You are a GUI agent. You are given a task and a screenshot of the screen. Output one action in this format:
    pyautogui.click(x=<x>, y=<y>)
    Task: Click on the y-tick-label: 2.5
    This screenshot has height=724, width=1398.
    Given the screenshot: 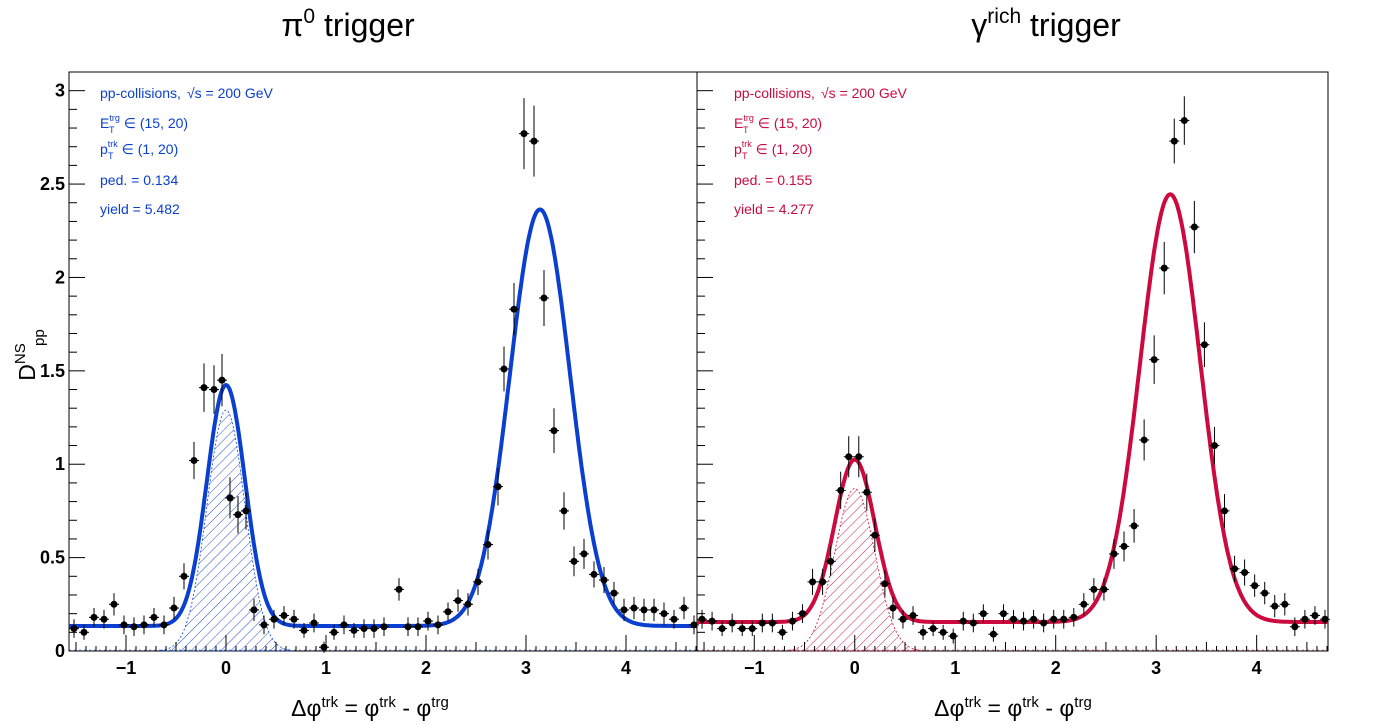 What is the action you would take?
    pyautogui.click(x=52, y=184)
    